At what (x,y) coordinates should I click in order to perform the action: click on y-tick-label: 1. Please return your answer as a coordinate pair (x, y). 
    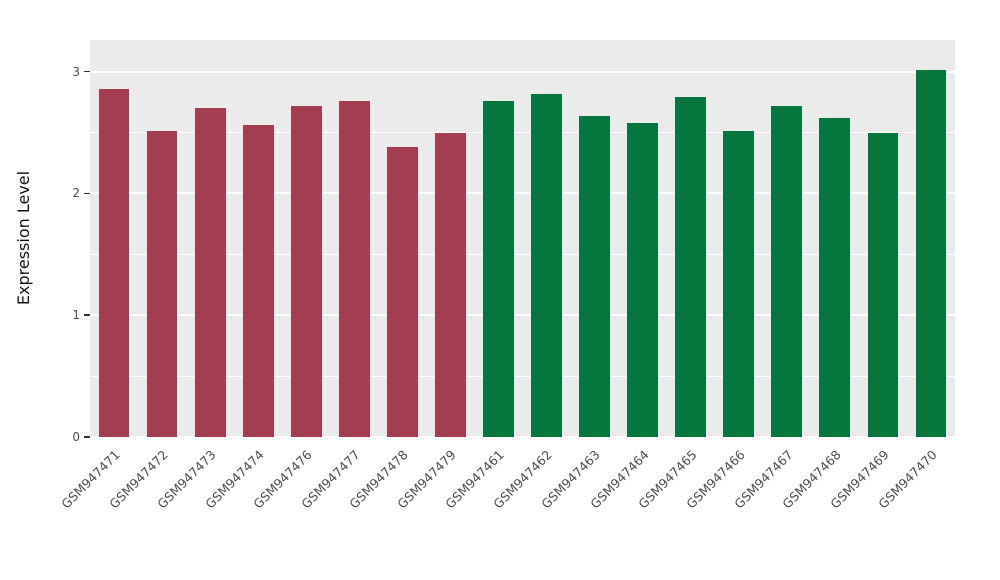
    Looking at the image, I should click on (76, 315).